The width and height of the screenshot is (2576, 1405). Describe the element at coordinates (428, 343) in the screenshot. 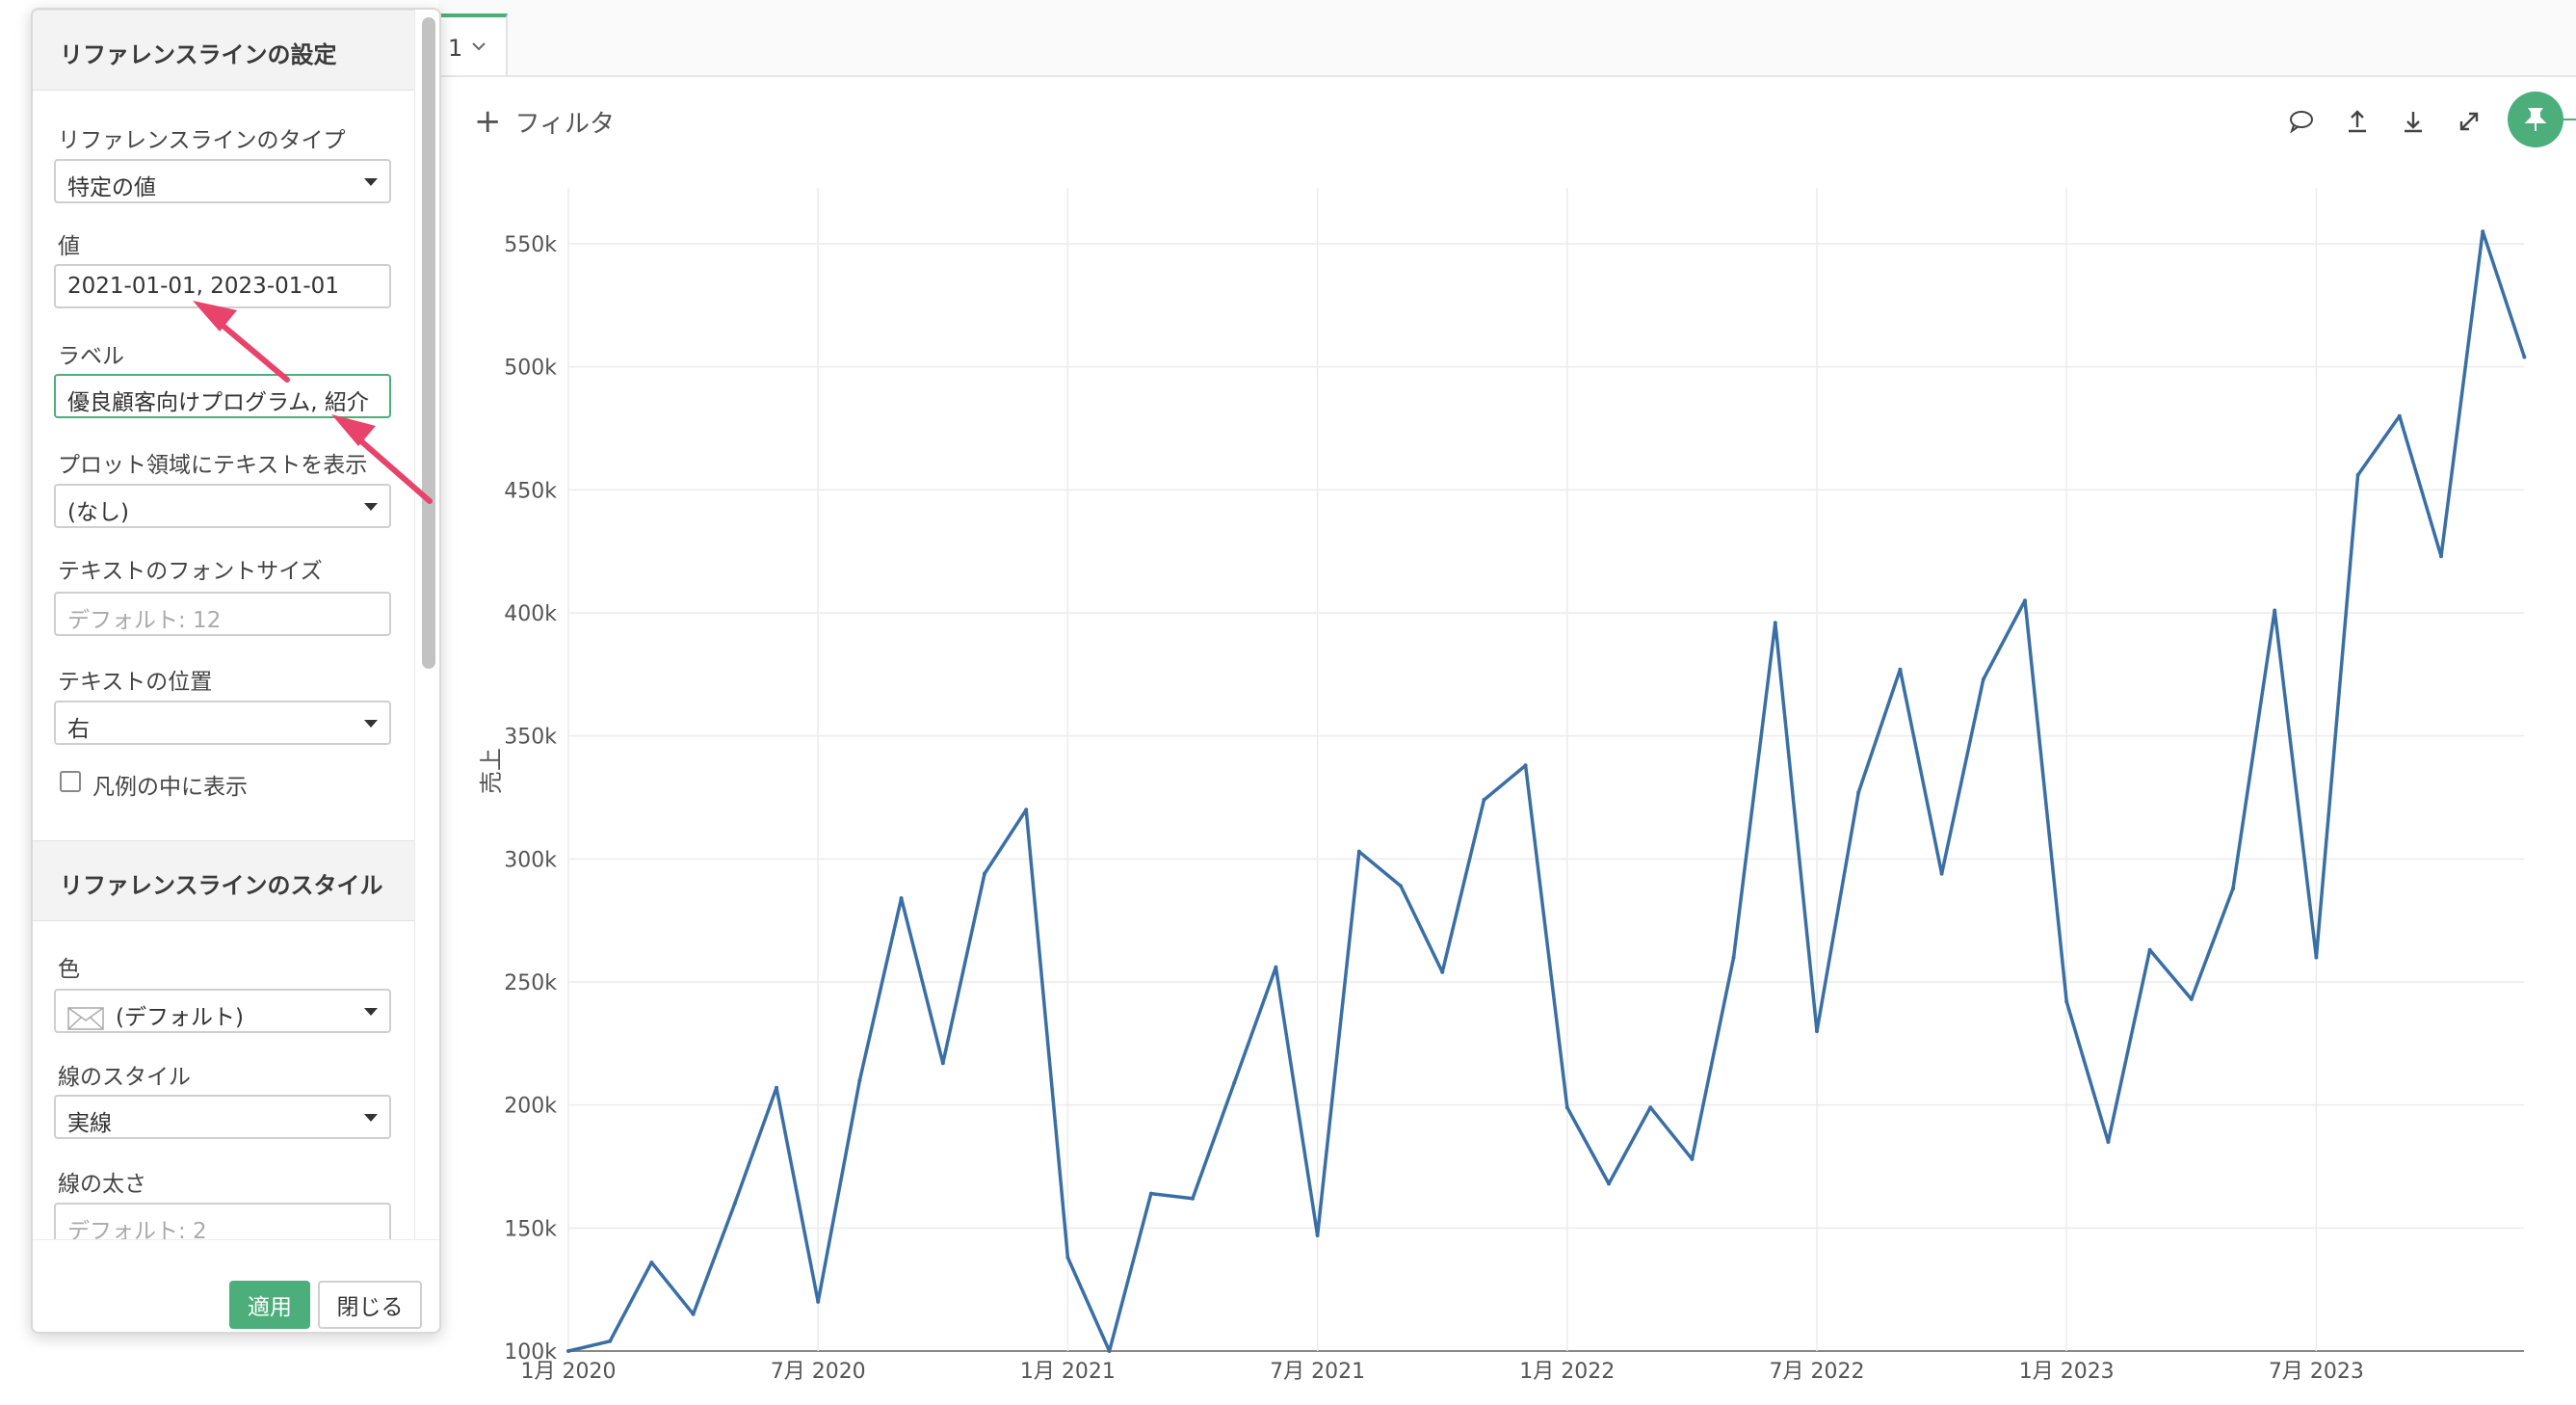

I see `panel-scrollbar` at that location.